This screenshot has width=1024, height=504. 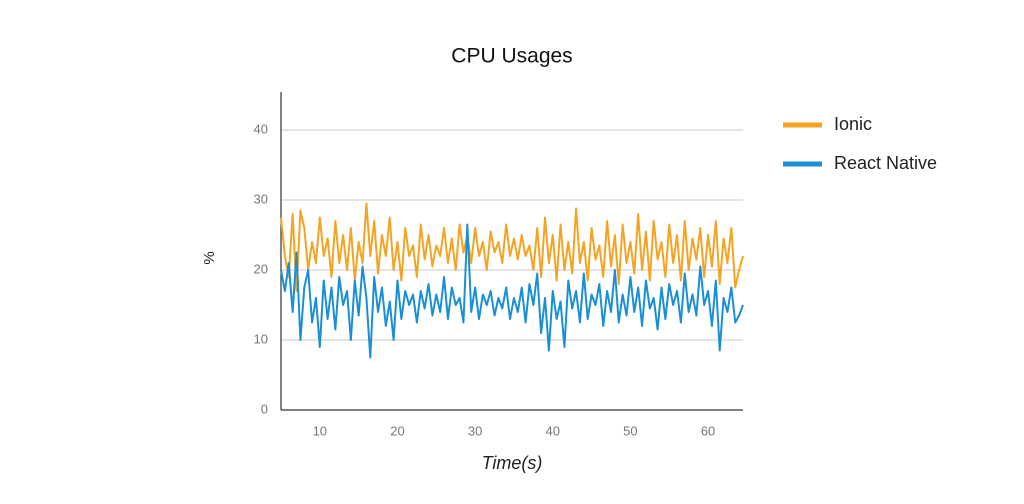 What do you see at coordinates (261, 338) in the screenshot?
I see `y-tick-label: 10` at bounding box center [261, 338].